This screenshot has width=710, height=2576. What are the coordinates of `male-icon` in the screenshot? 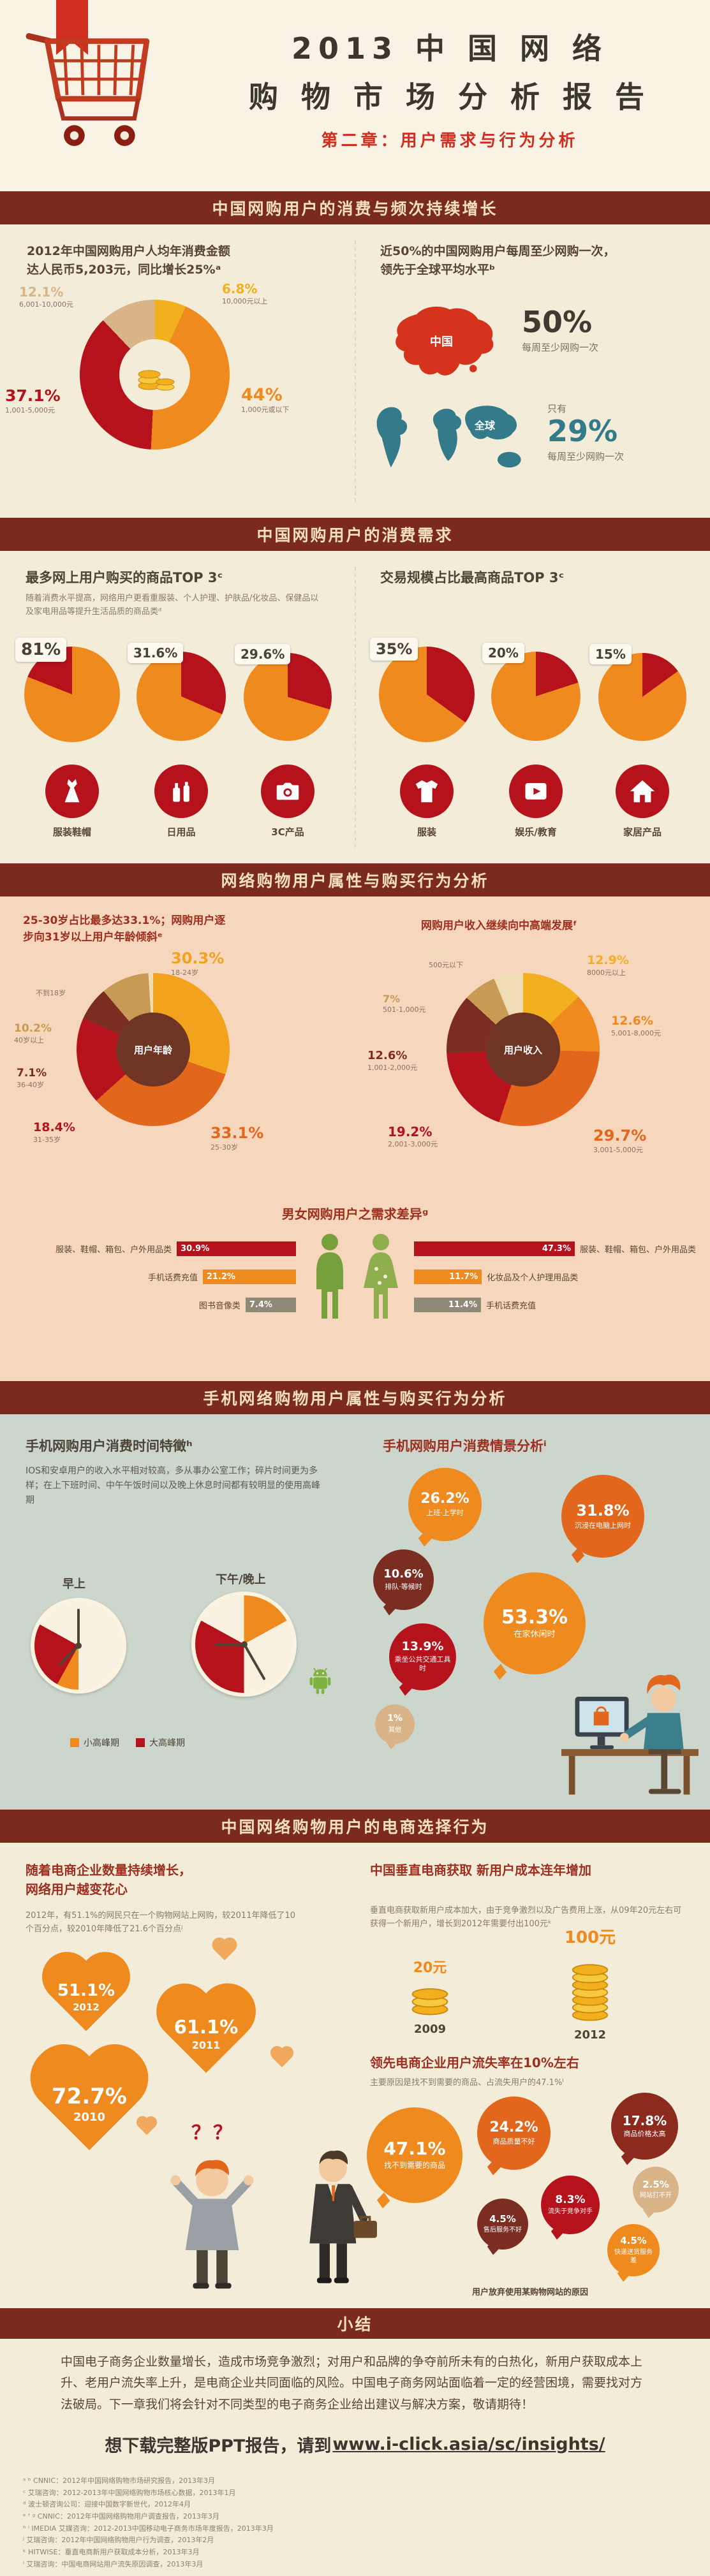 It's located at (329, 1276).